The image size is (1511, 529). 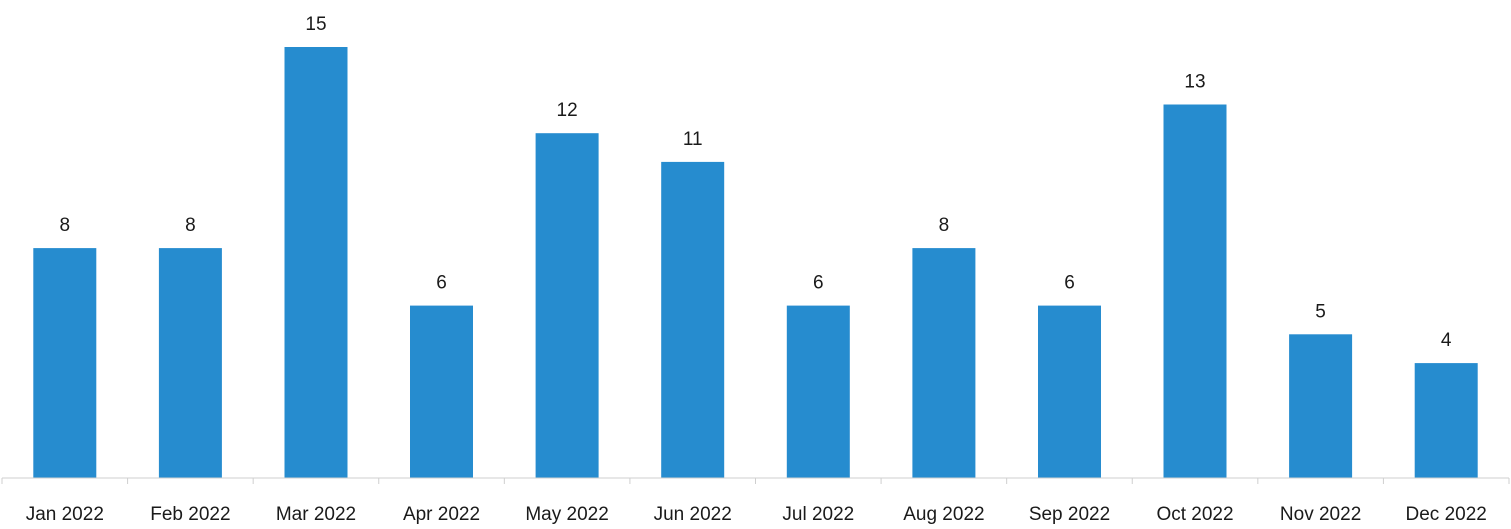 I want to click on x-tick-label: Jan 2022, so click(x=65, y=514).